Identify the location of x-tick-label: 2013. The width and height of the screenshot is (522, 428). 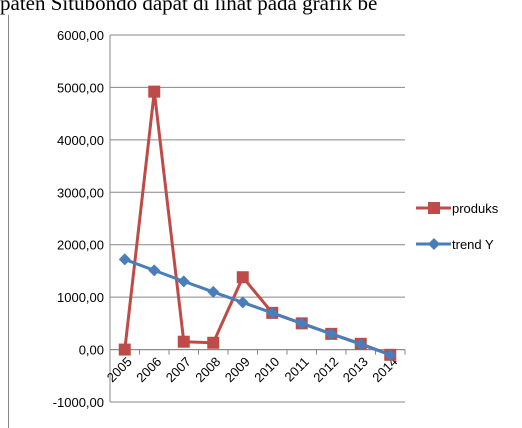
(355, 369).